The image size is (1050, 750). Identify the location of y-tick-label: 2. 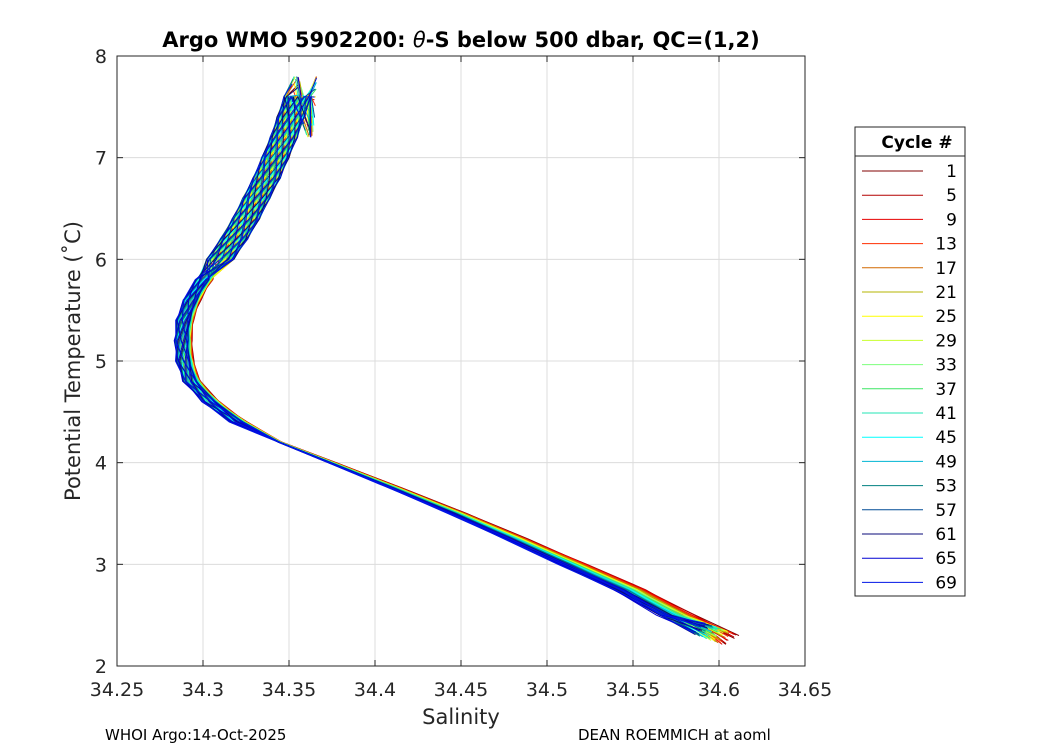
(101, 667).